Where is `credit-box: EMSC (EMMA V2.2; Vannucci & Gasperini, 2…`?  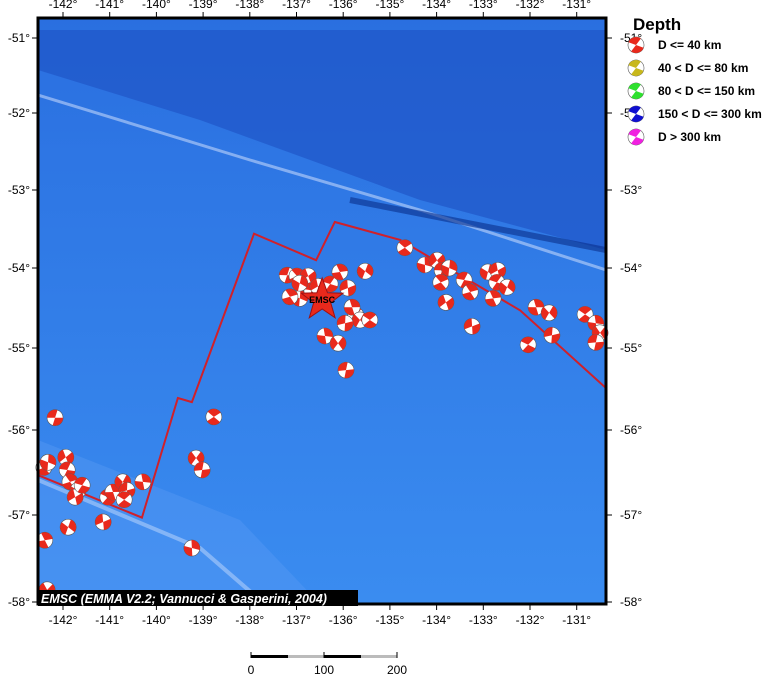 credit-box: EMSC (EMMA V2.2; Vannucci & Gasperini, 2… is located at coordinates (198, 598).